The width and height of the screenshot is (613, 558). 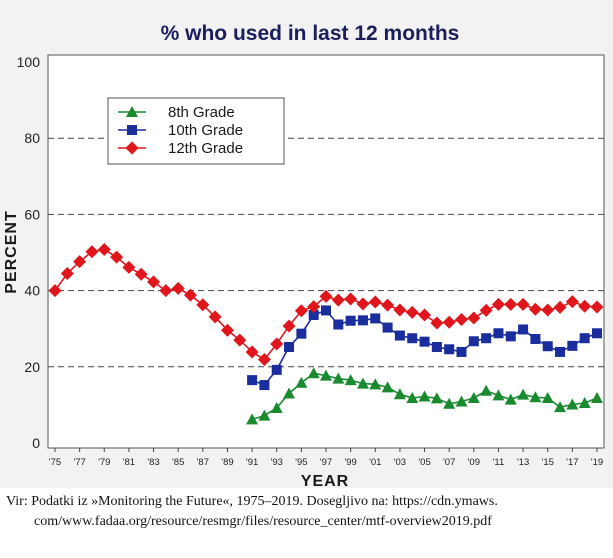 What do you see at coordinates (29, 252) in the screenshot?
I see `y-axis-ticks: 0 20 40 60 80 100` at bounding box center [29, 252].